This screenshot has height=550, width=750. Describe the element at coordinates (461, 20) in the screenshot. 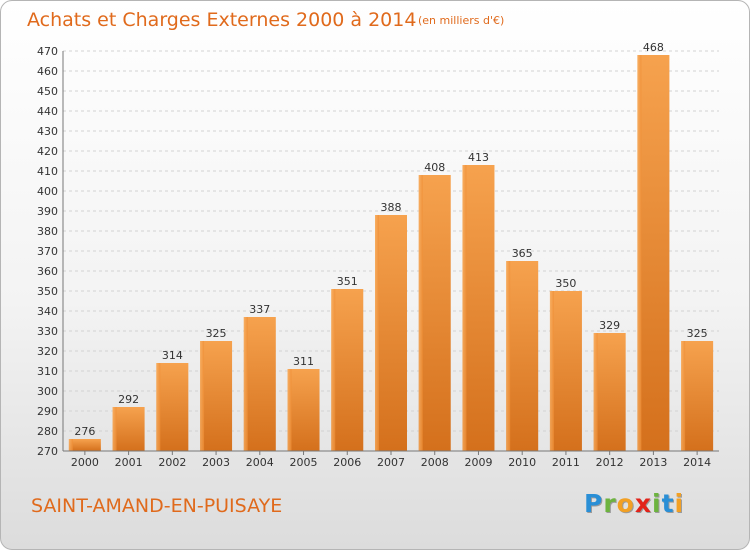

I see `chart-subtitle: (en milliers d'€)` at that location.